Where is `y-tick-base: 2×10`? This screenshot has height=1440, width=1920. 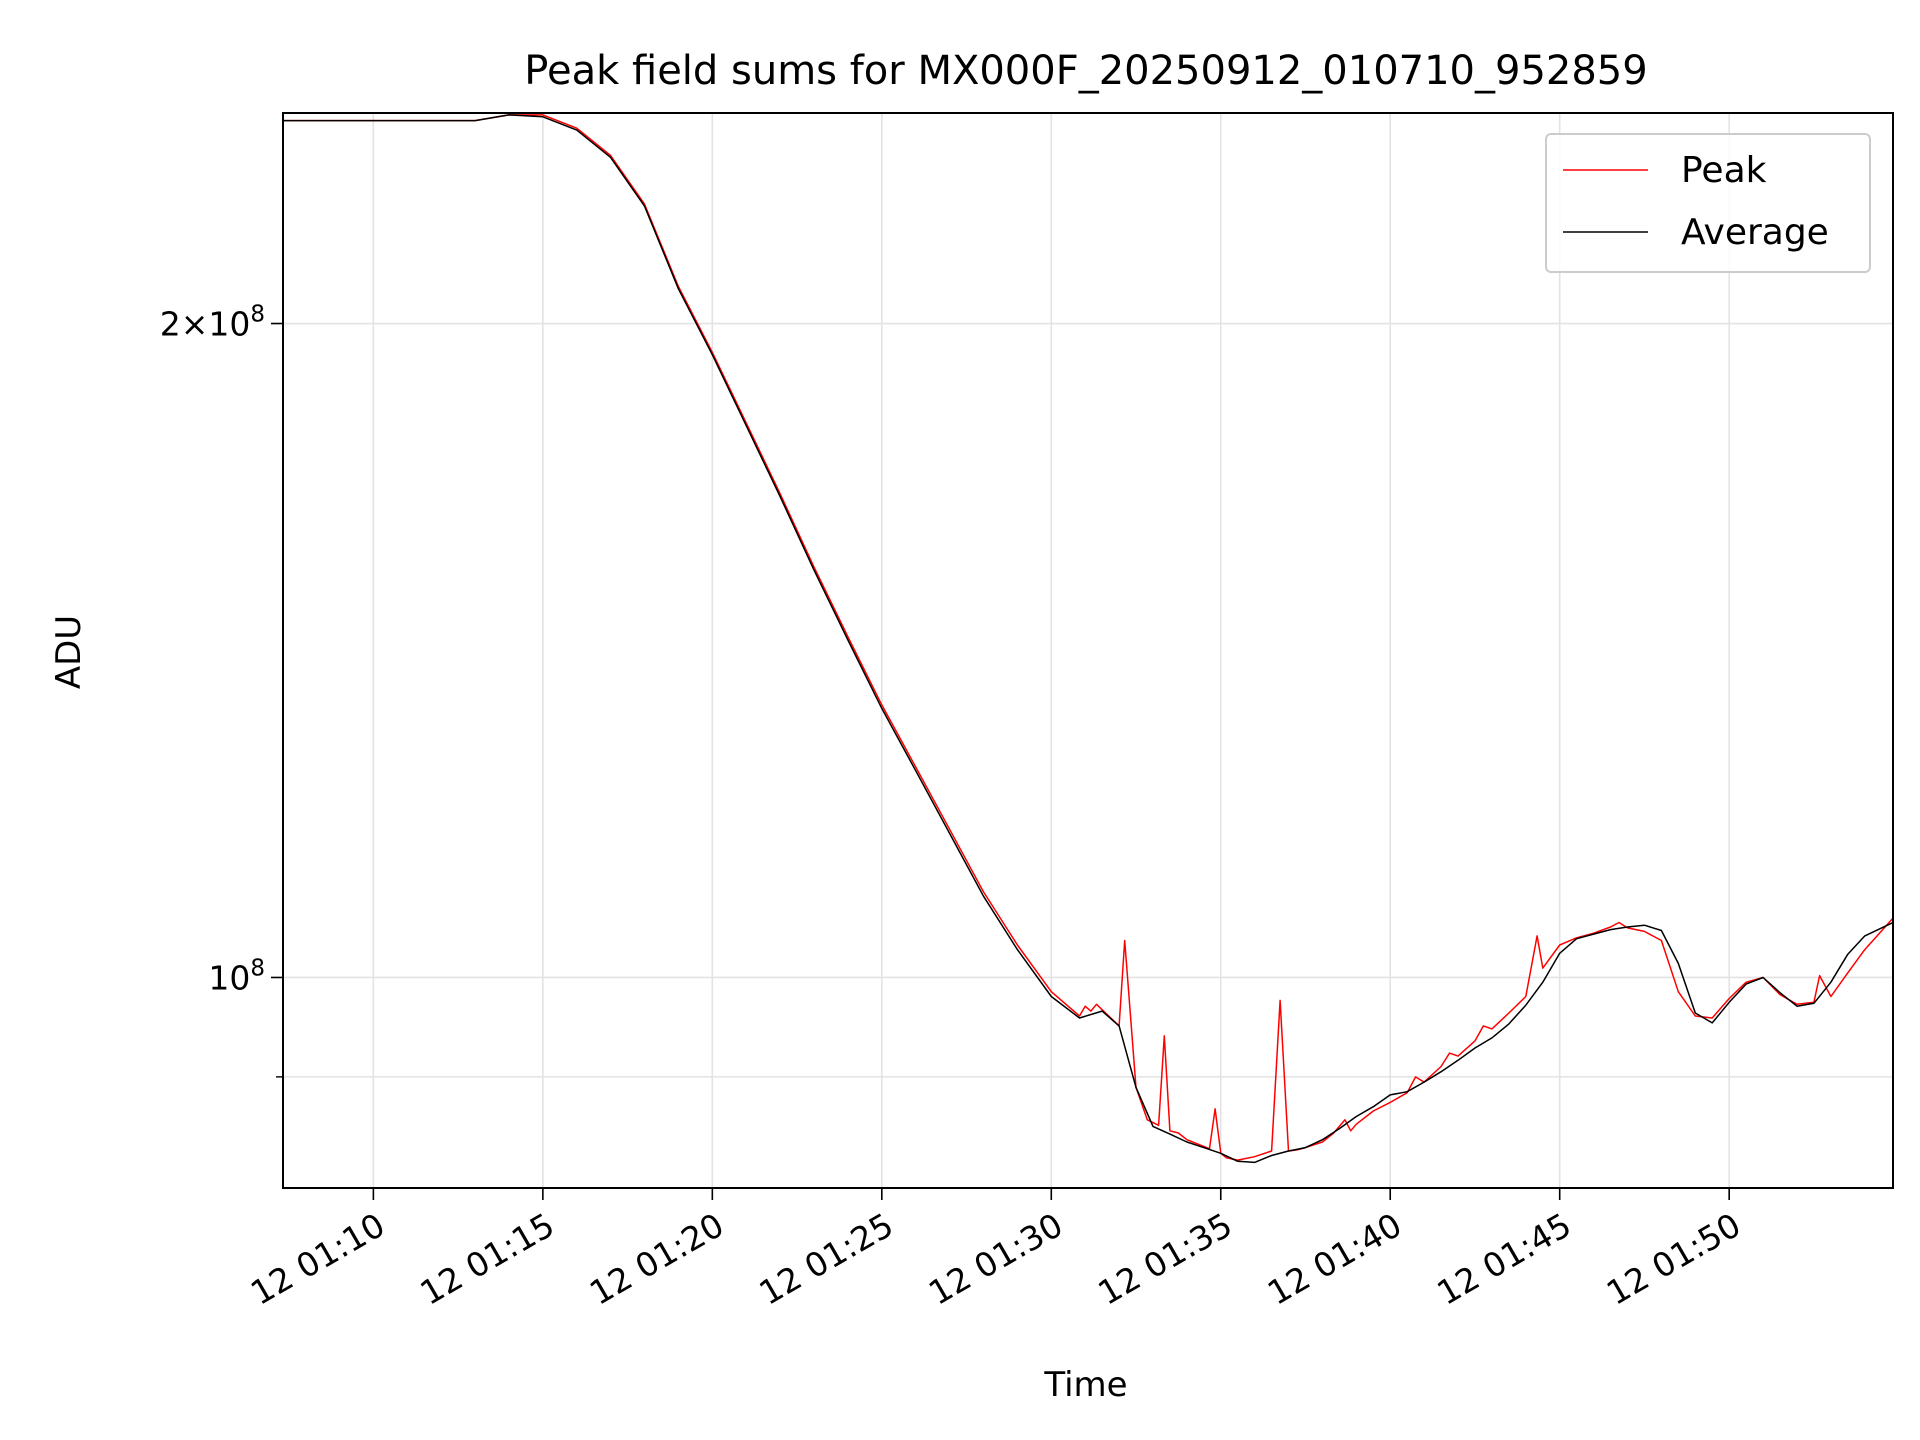 y-tick-base: 2×10 is located at coordinates (205, 324).